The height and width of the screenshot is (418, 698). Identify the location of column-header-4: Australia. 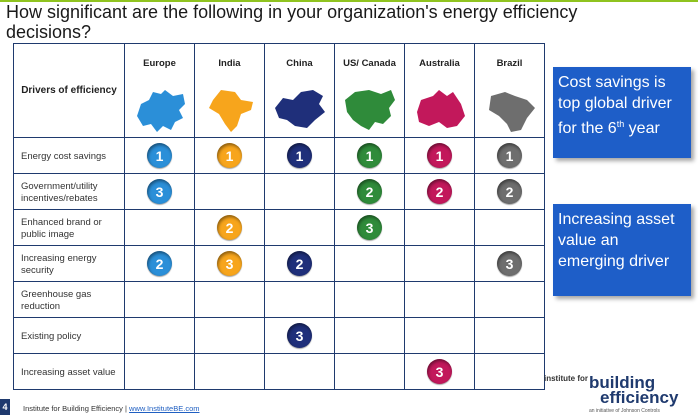
(439, 90).